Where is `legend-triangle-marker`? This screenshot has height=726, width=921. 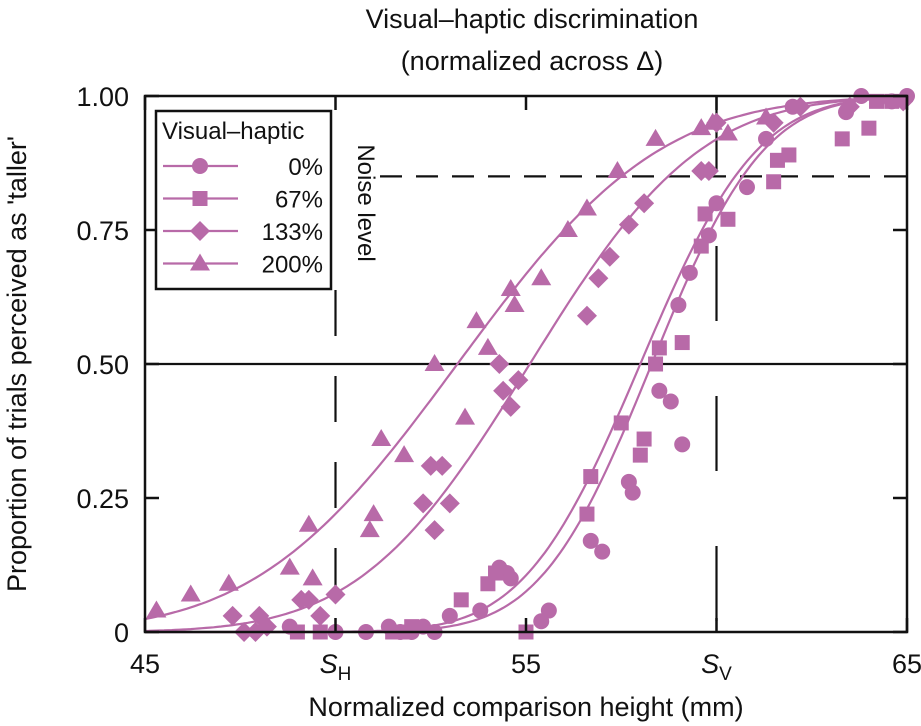
legend-triangle-marker is located at coordinates (200, 262).